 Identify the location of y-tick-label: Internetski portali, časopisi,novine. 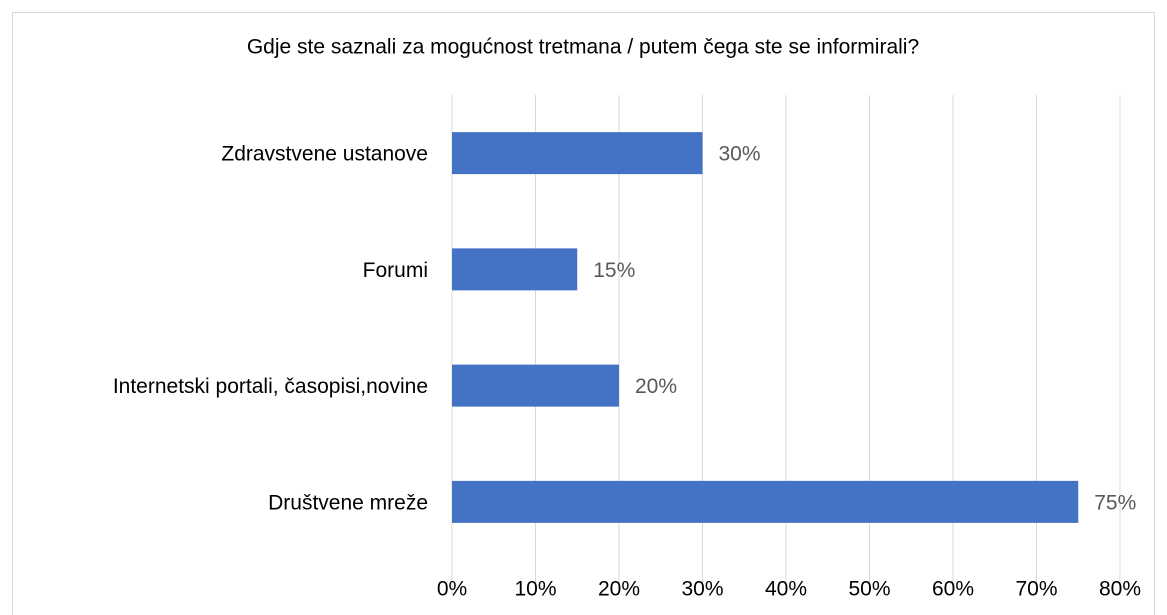
(270, 386).